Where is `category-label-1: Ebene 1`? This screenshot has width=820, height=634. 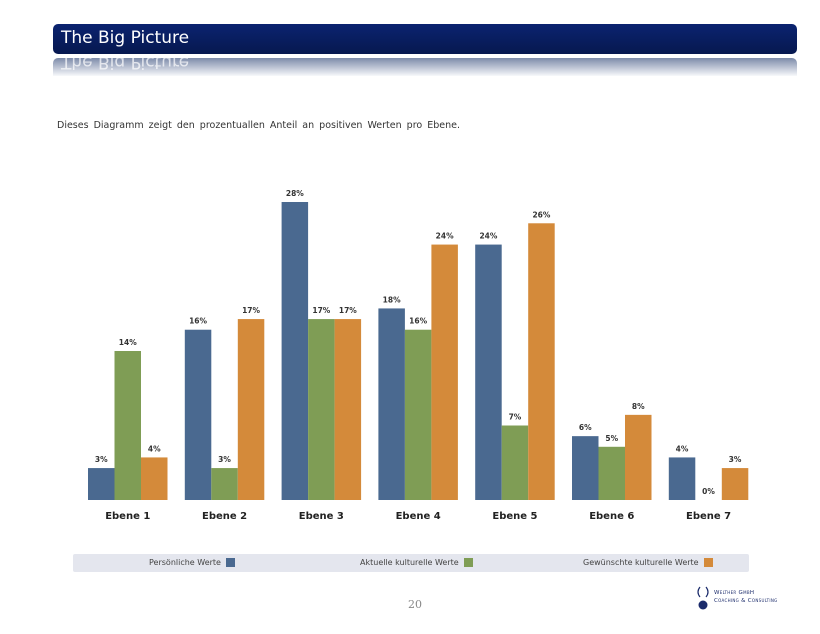 category-label-1: Ebene 1 is located at coordinates (127, 516).